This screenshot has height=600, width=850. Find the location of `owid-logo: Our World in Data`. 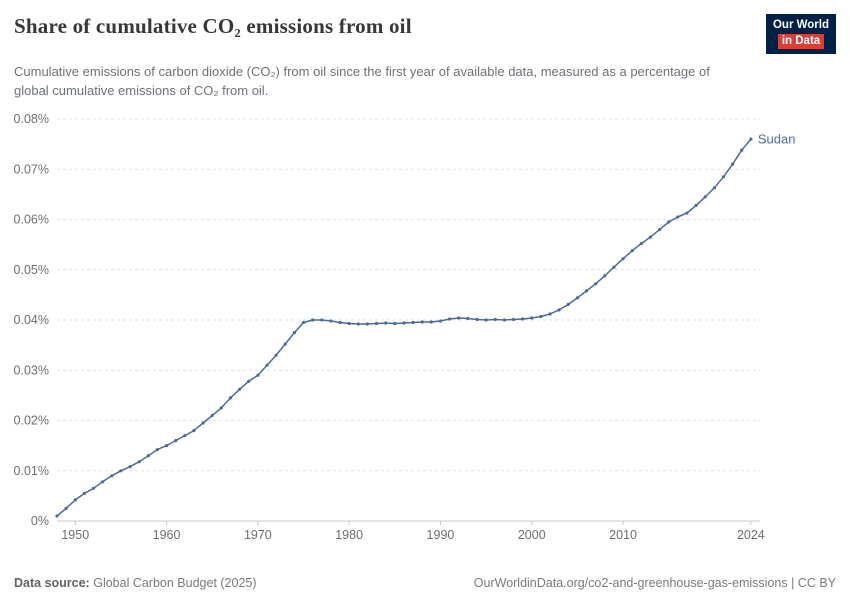

owid-logo: Our World in Data is located at coordinates (801, 34).